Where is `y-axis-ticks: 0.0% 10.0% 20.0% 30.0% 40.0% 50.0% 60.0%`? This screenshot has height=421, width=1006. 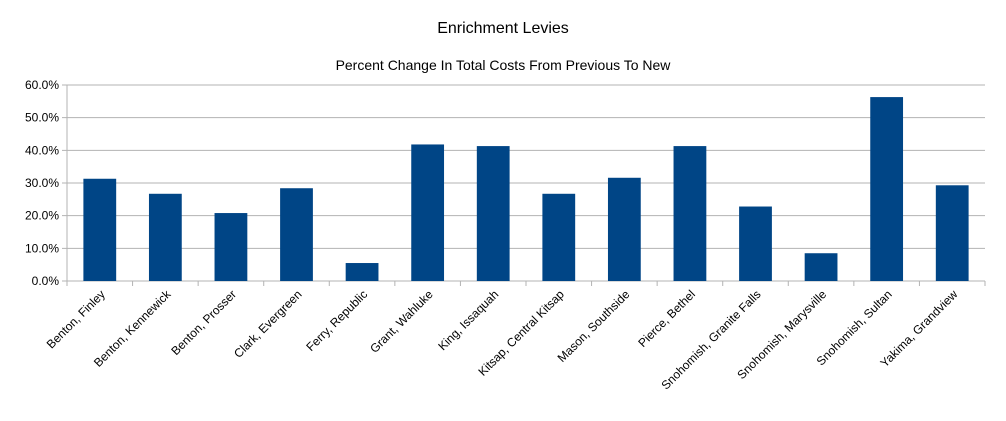
y-axis-ticks: 0.0% 10.0% 20.0% 30.0% 40.0% 50.0% 60.0% is located at coordinates (42, 183).